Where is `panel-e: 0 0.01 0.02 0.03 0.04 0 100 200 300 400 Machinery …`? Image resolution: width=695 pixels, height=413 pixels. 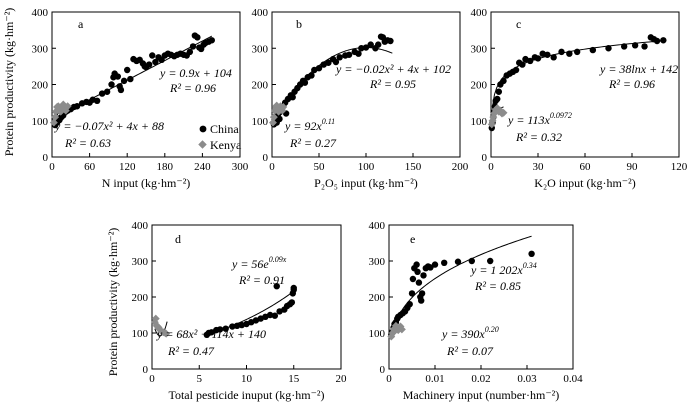
panel-e: 0 0.01 0.02 0.03 0.04 0 100 200 300 400 Machinery … is located at coordinates (476, 311).